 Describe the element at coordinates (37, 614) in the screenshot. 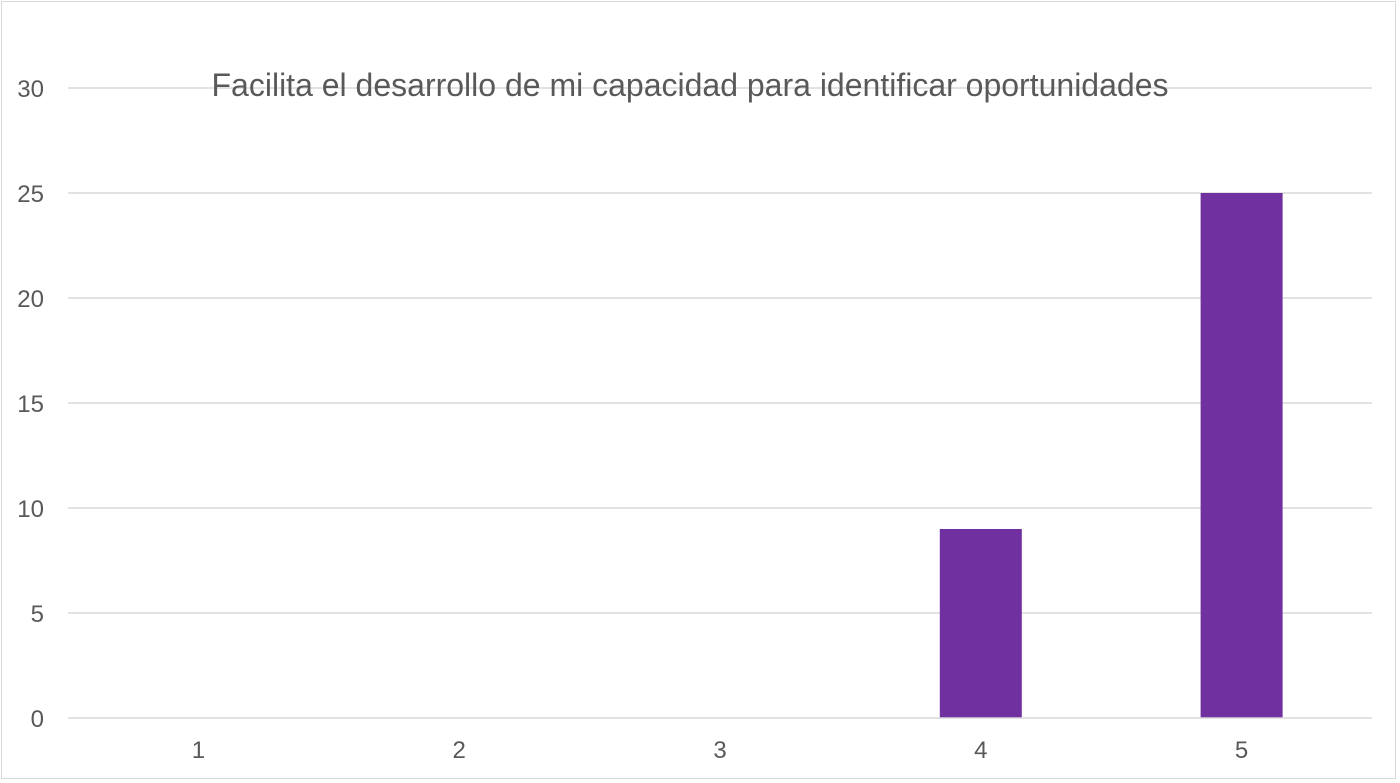

I see `y-tick-label: 5` at that location.